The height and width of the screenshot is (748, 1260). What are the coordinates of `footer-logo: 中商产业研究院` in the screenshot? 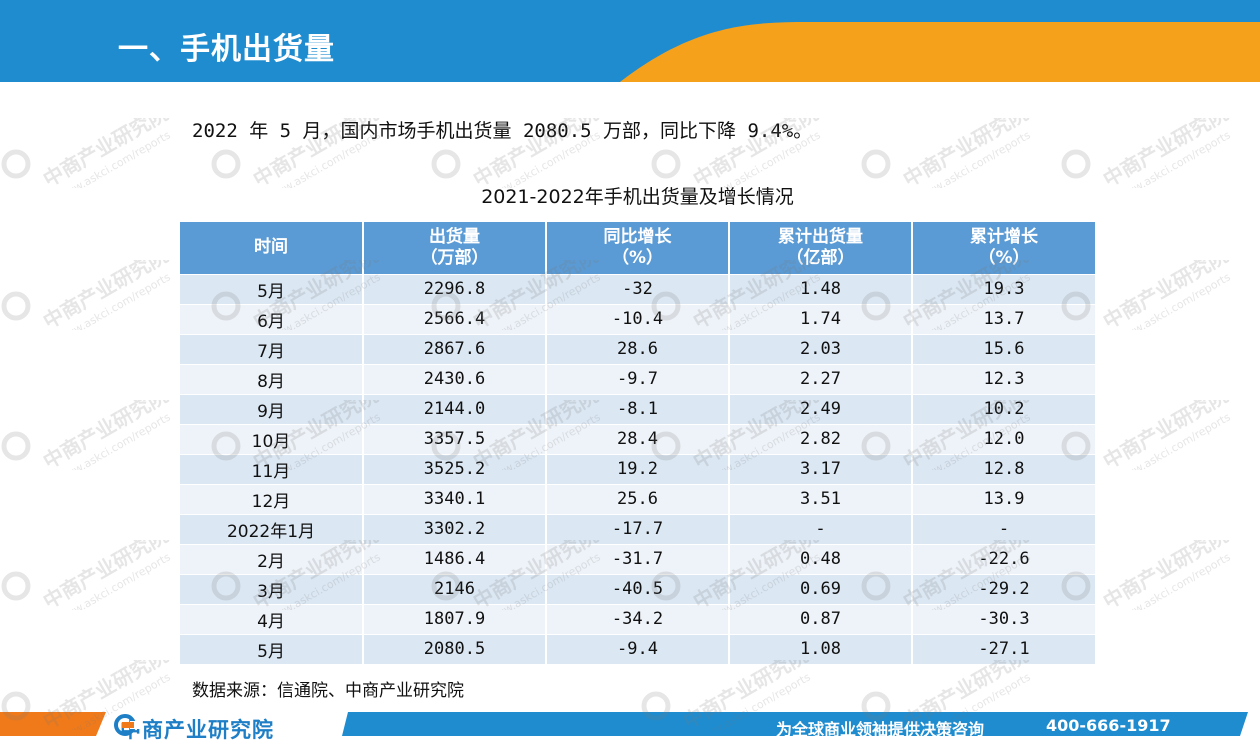 It's located at (194, 729).